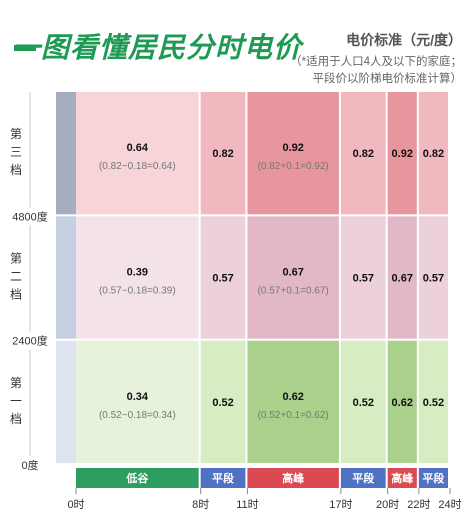 The image size is (474, 520). Describe the element at coordinates (137, 291) in the screenshot. I see `price-formula: (0.57−0.18=0.39)` at that location.